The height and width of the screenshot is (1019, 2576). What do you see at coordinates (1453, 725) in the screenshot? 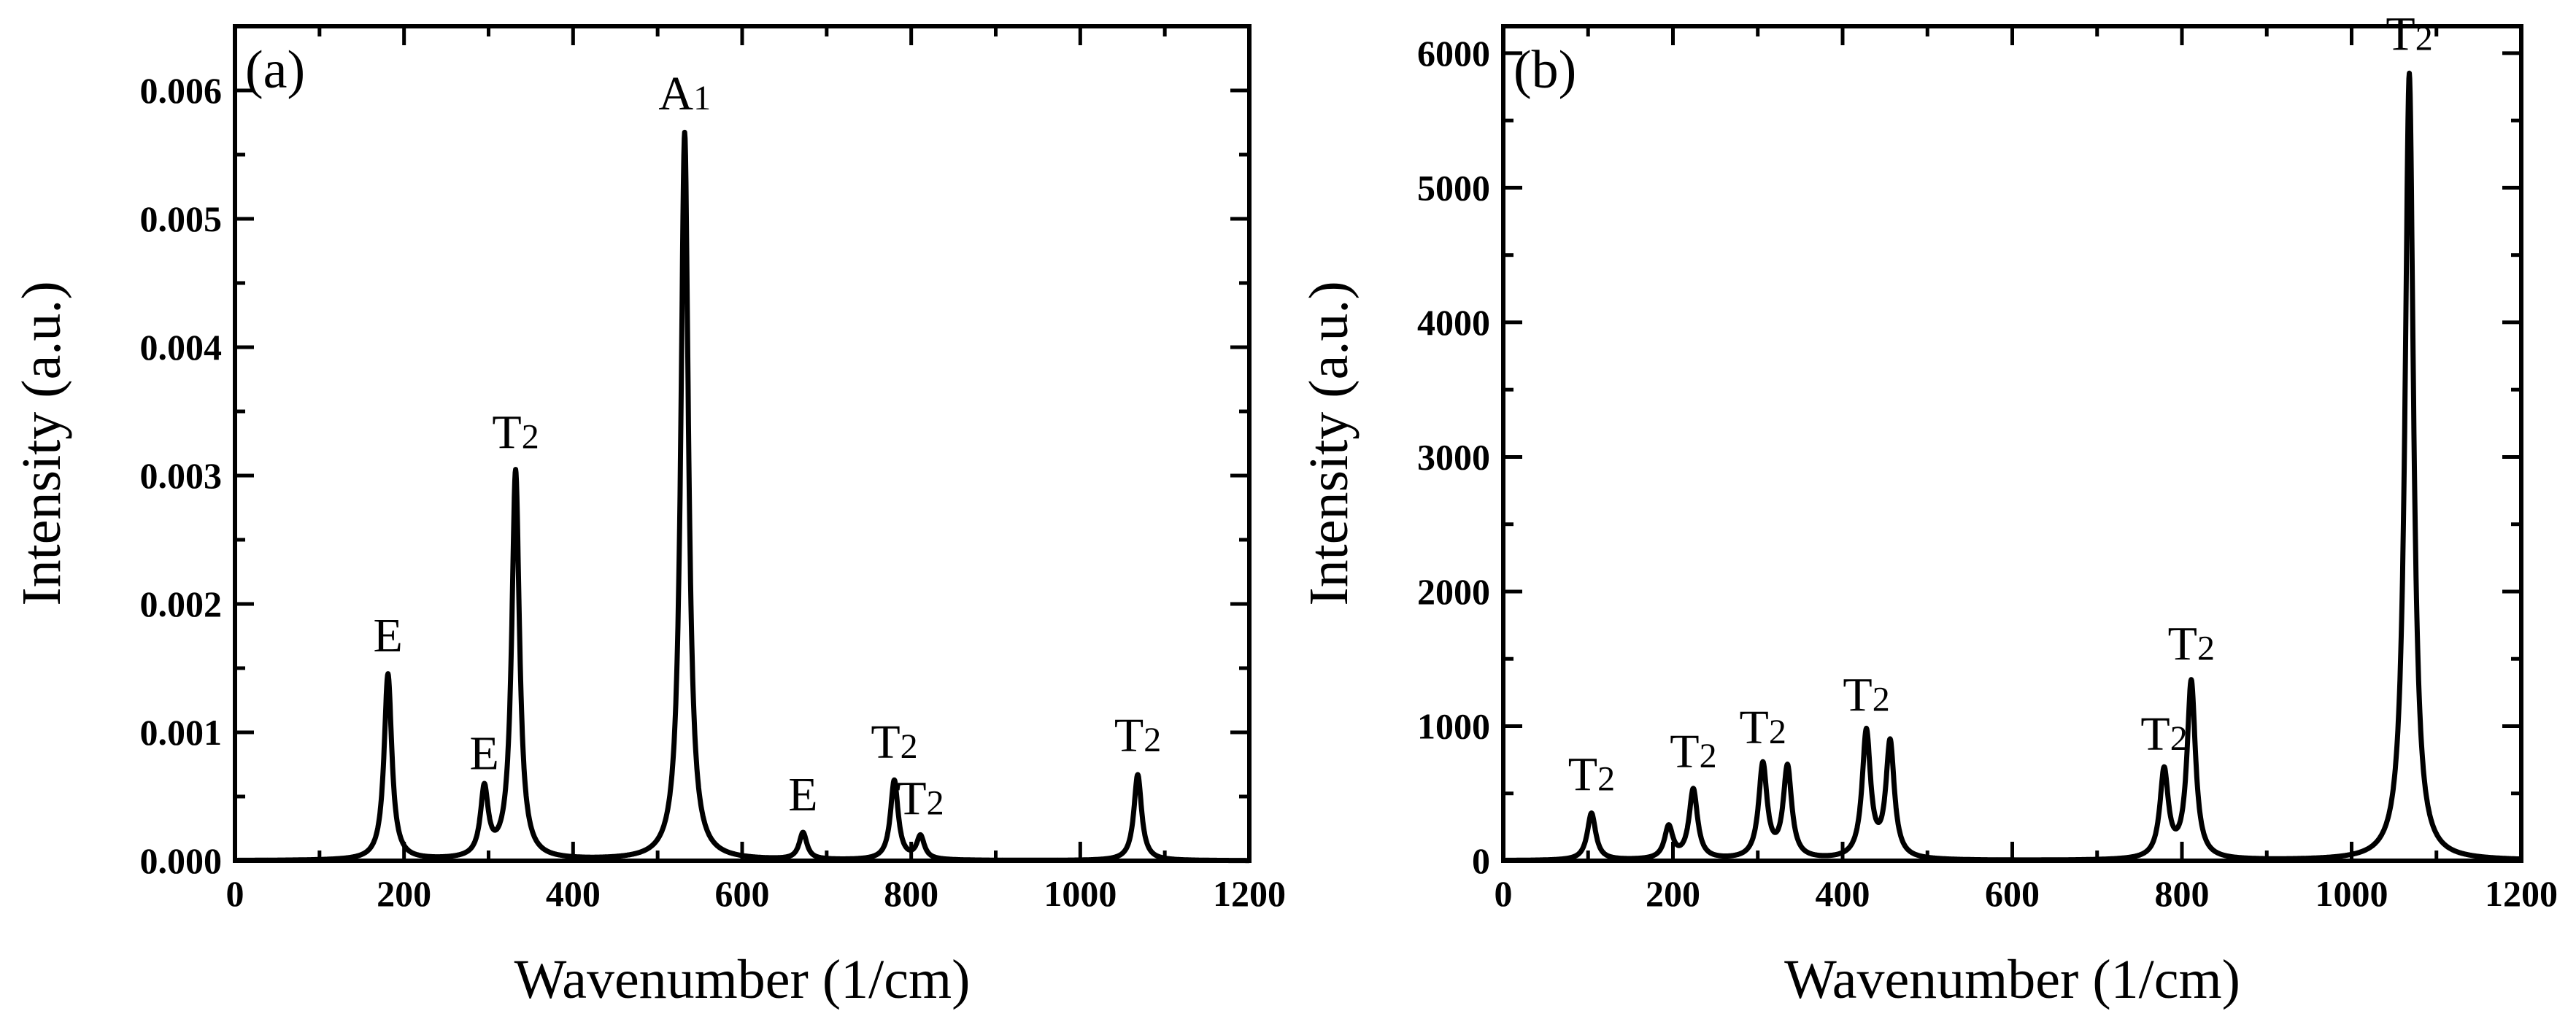
I see `y-tick-label: 1000` at bounding box center [1453, 725].